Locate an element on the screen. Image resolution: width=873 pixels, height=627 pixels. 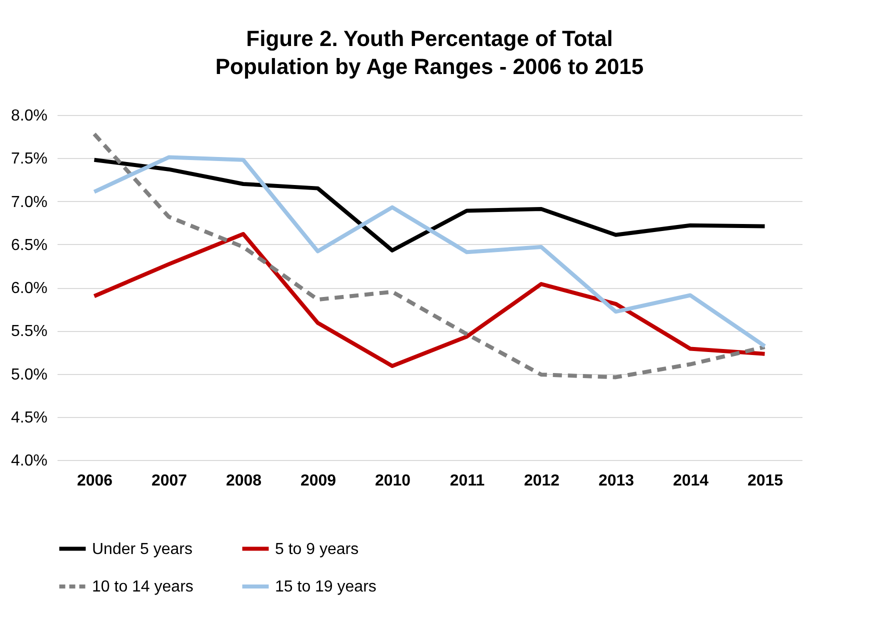
y-tick-label: 6.0% is located at coordinates (29, 288).